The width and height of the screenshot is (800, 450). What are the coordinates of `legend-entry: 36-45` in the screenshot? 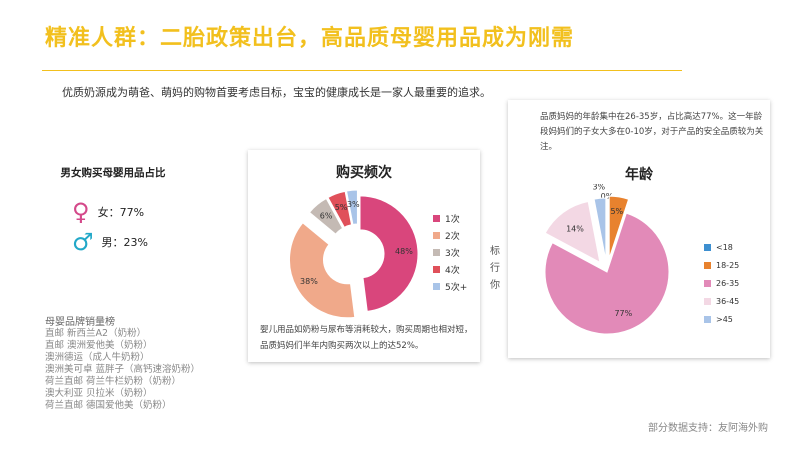 It's located at (721, 301).